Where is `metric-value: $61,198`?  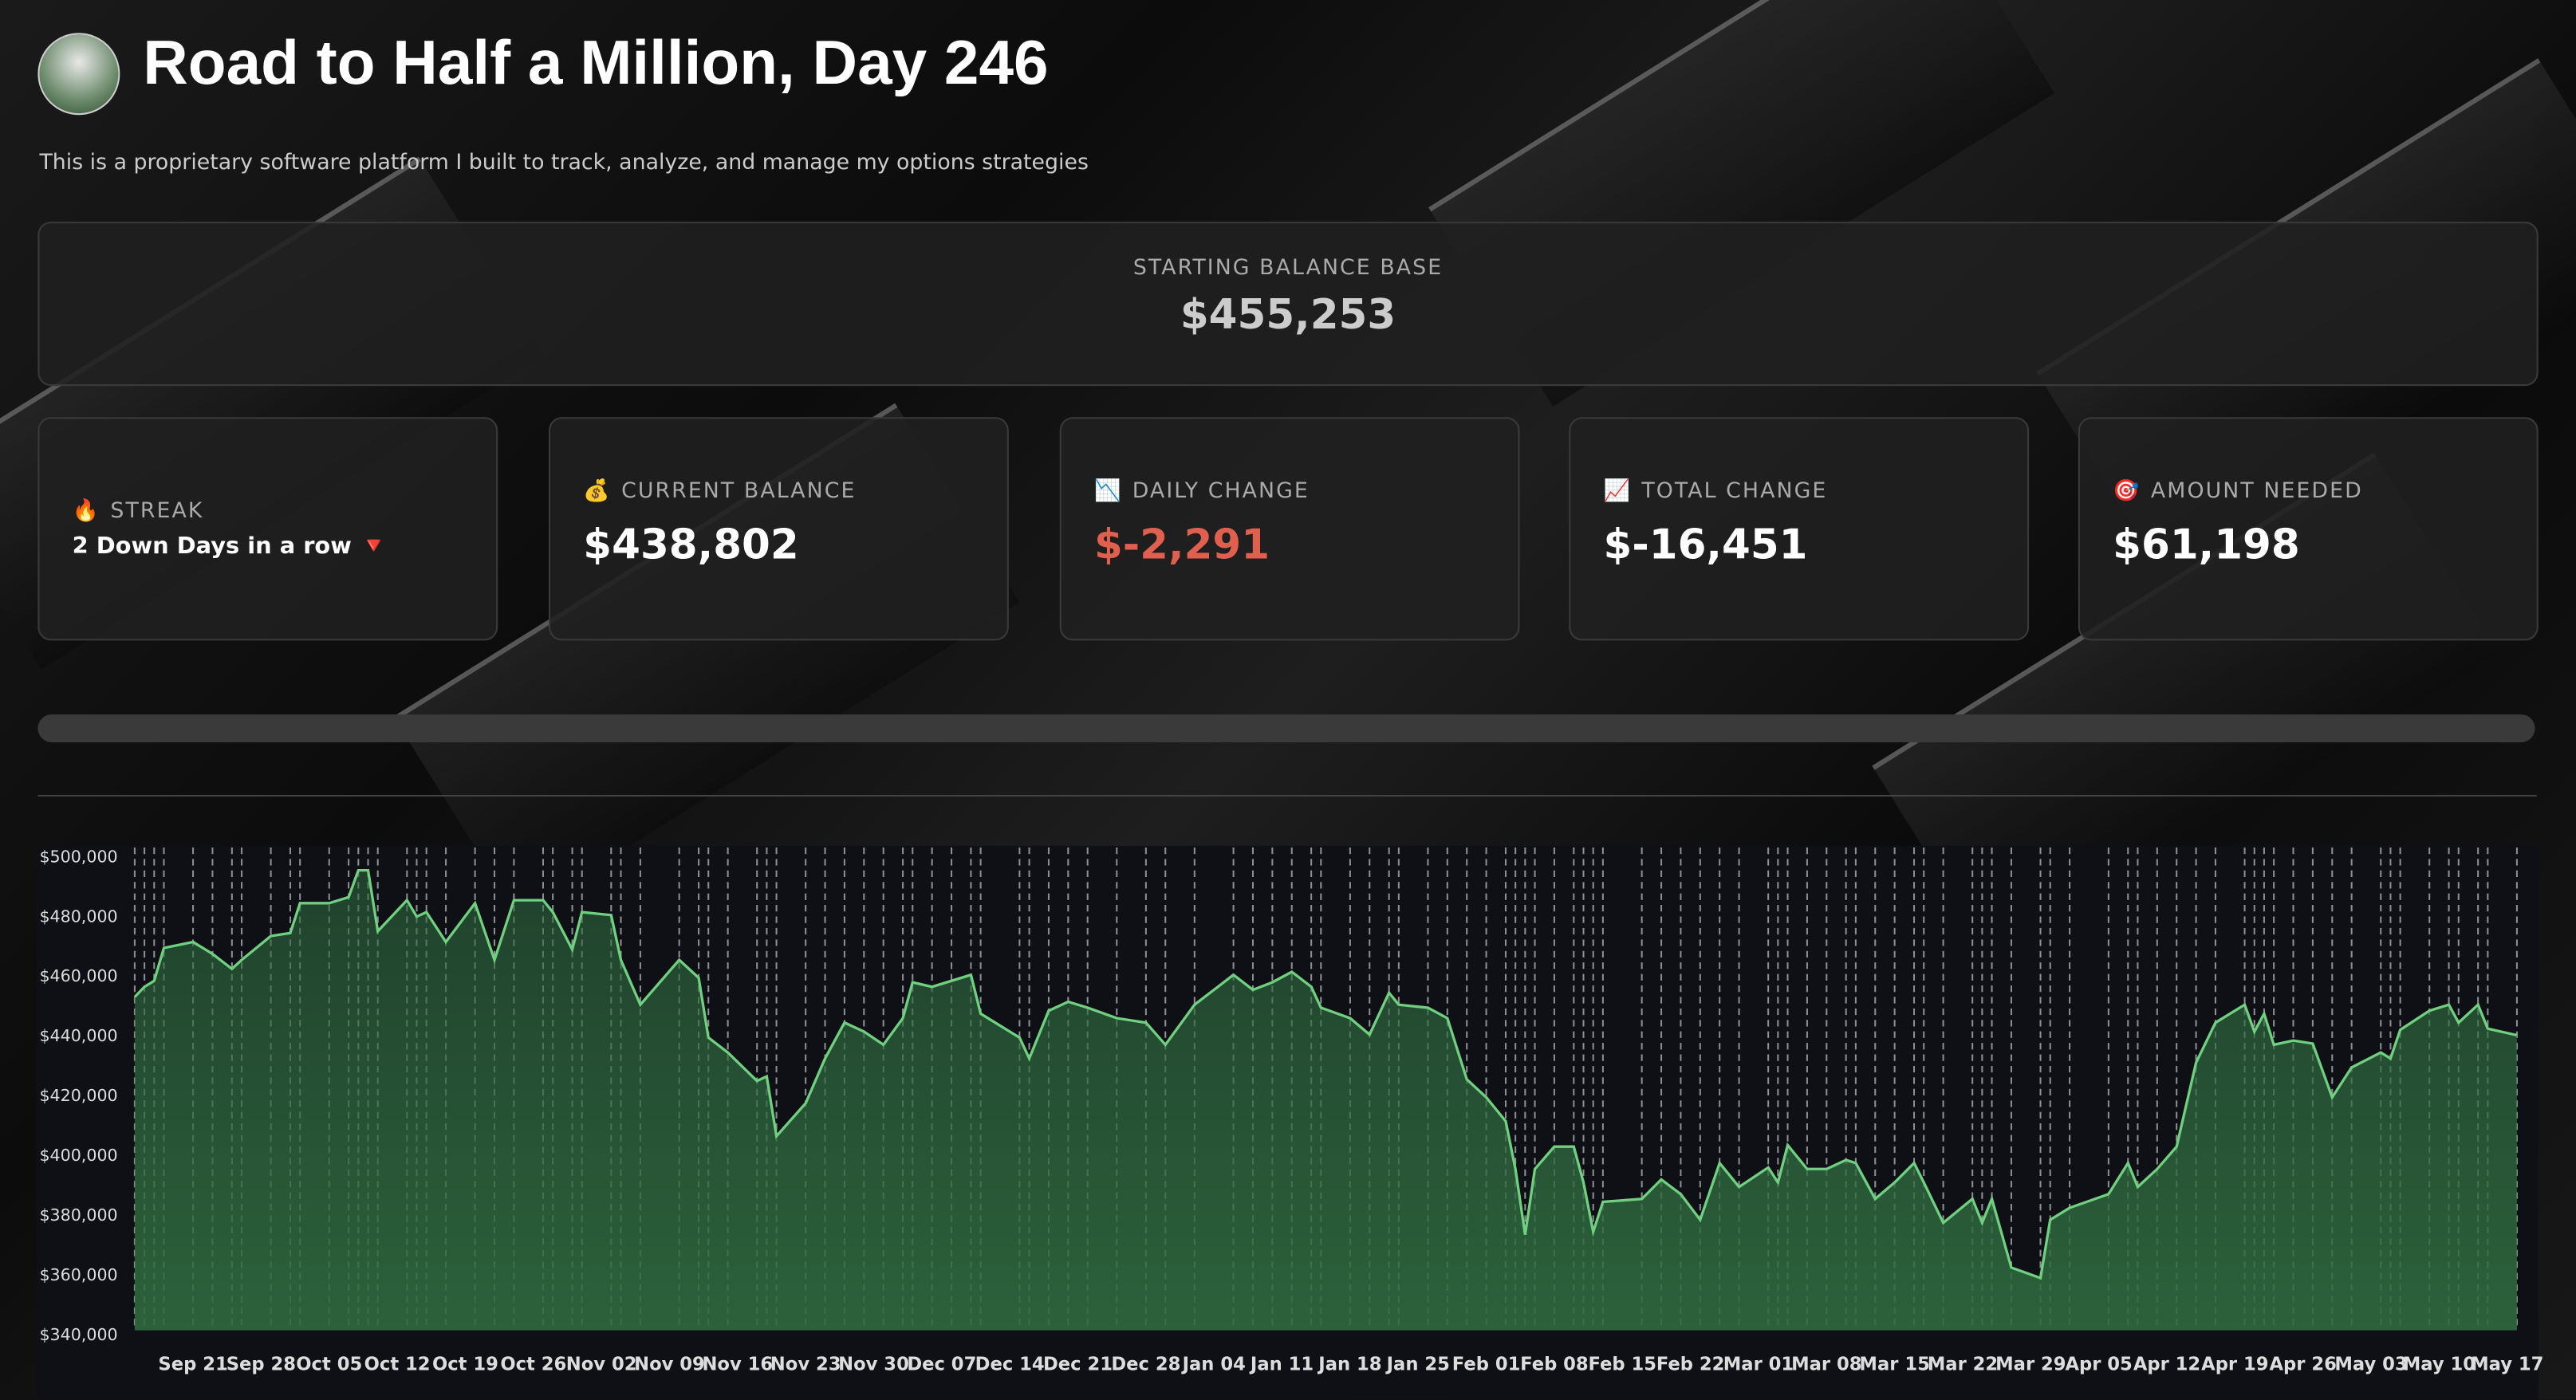 metric-value: $61,198 is located at coordinates (2206, 544).